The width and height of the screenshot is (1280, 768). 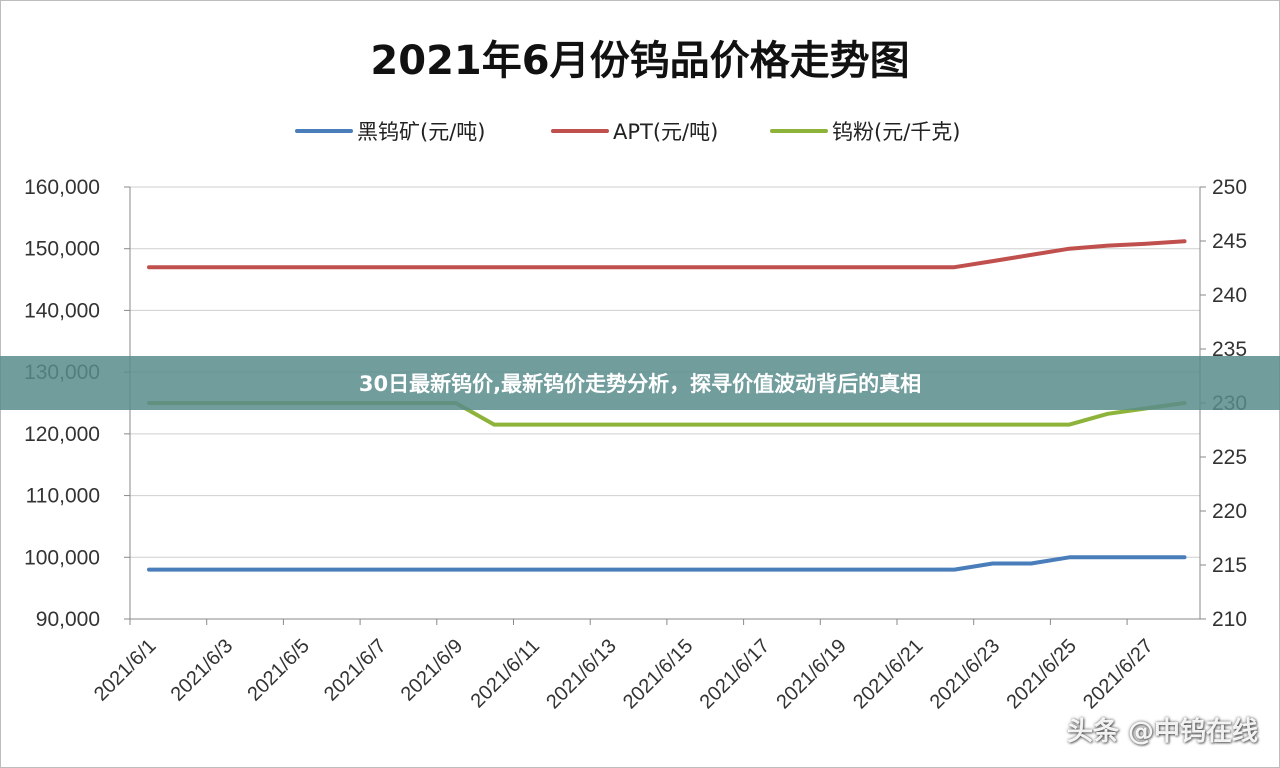 I want to click on y-right-tick-label: 215, so click(x=1229, y=565).